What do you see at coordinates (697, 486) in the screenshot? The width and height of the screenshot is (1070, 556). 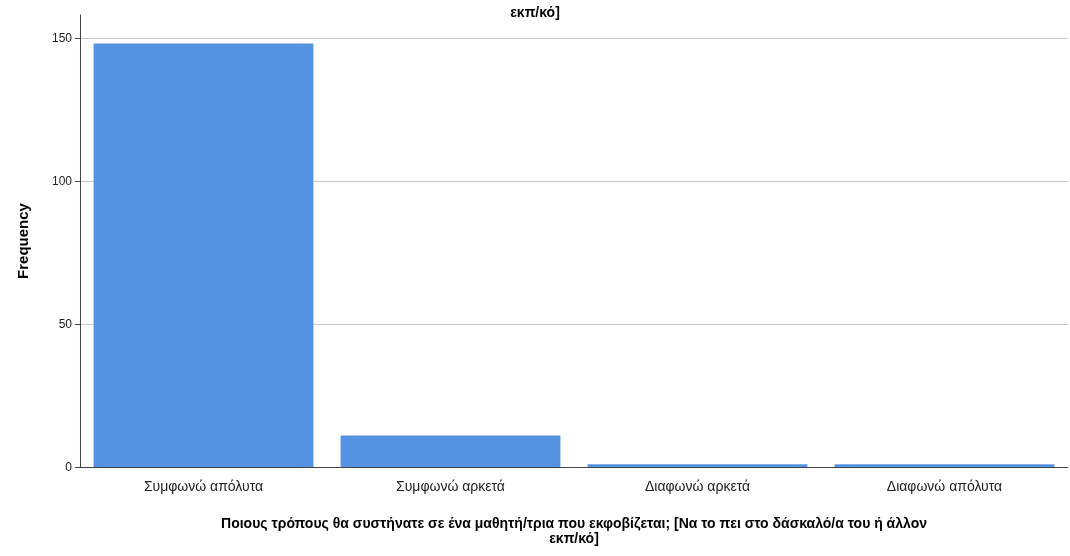 I see `x-tick-label: Διαφωνώ αρκετά` at bounding box center [697, 486].